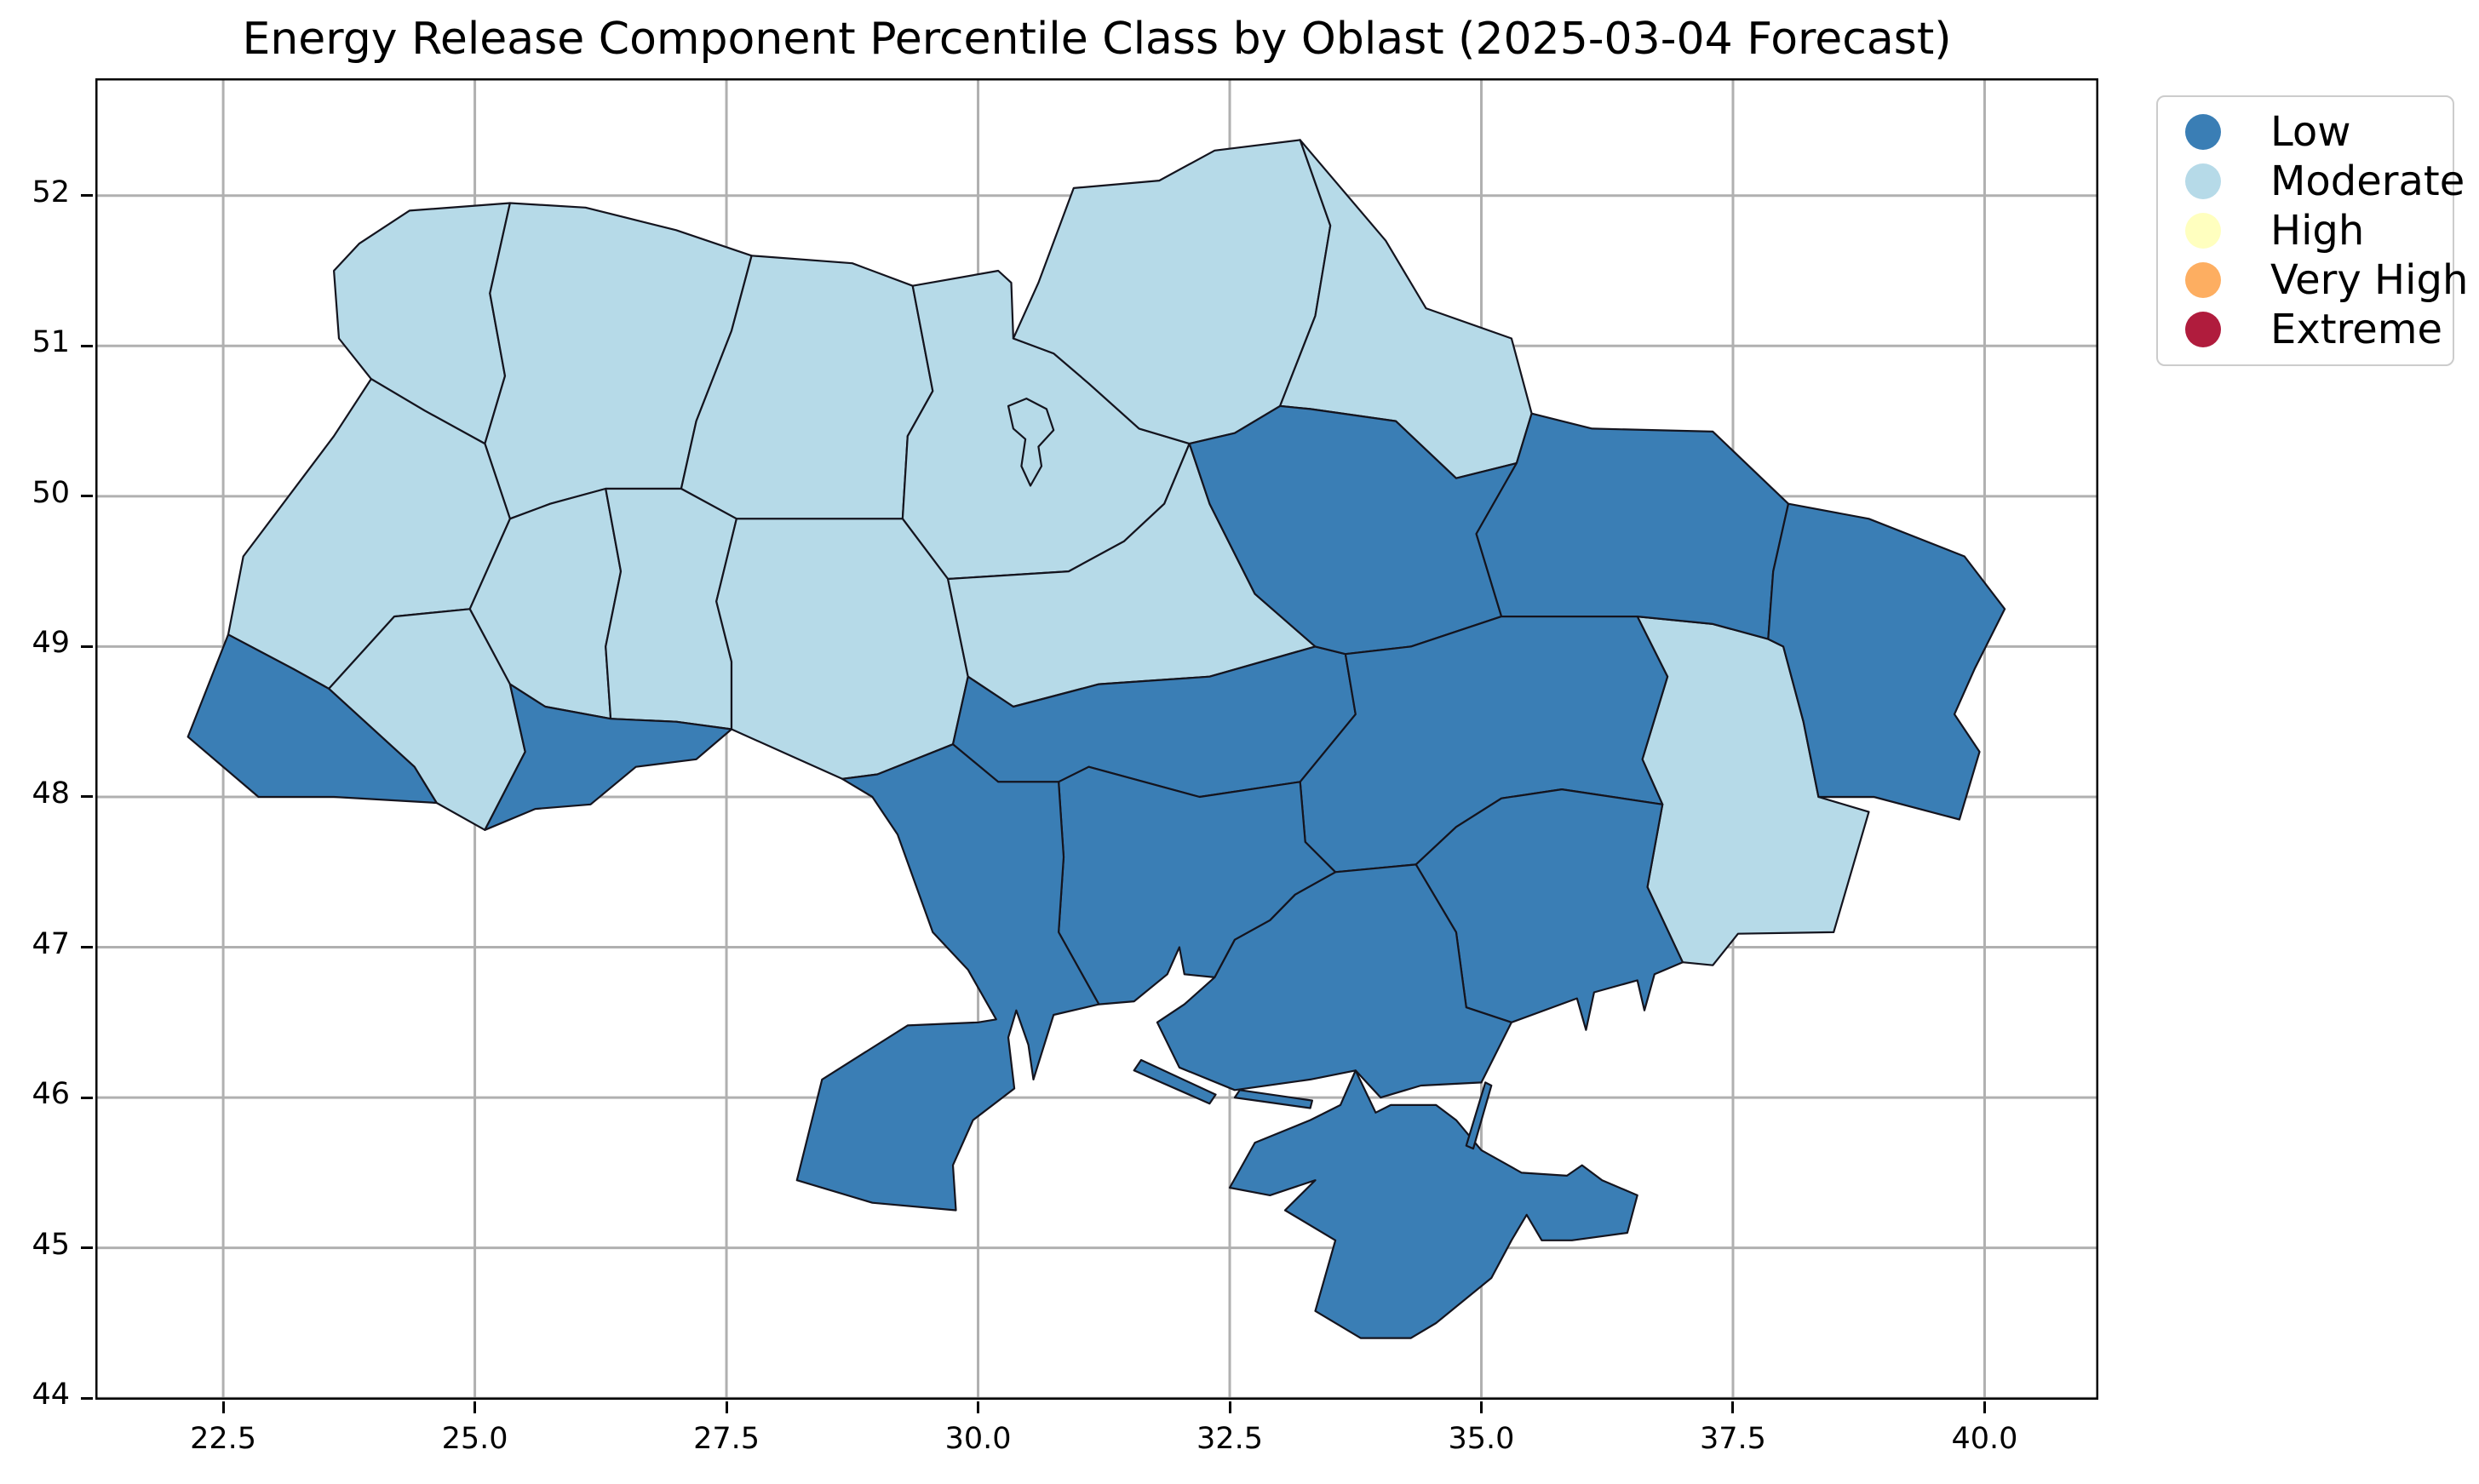 The image size is (2479, 1484). I want to click on x-tick-label-40: 40.0, so click(1984, 1439).